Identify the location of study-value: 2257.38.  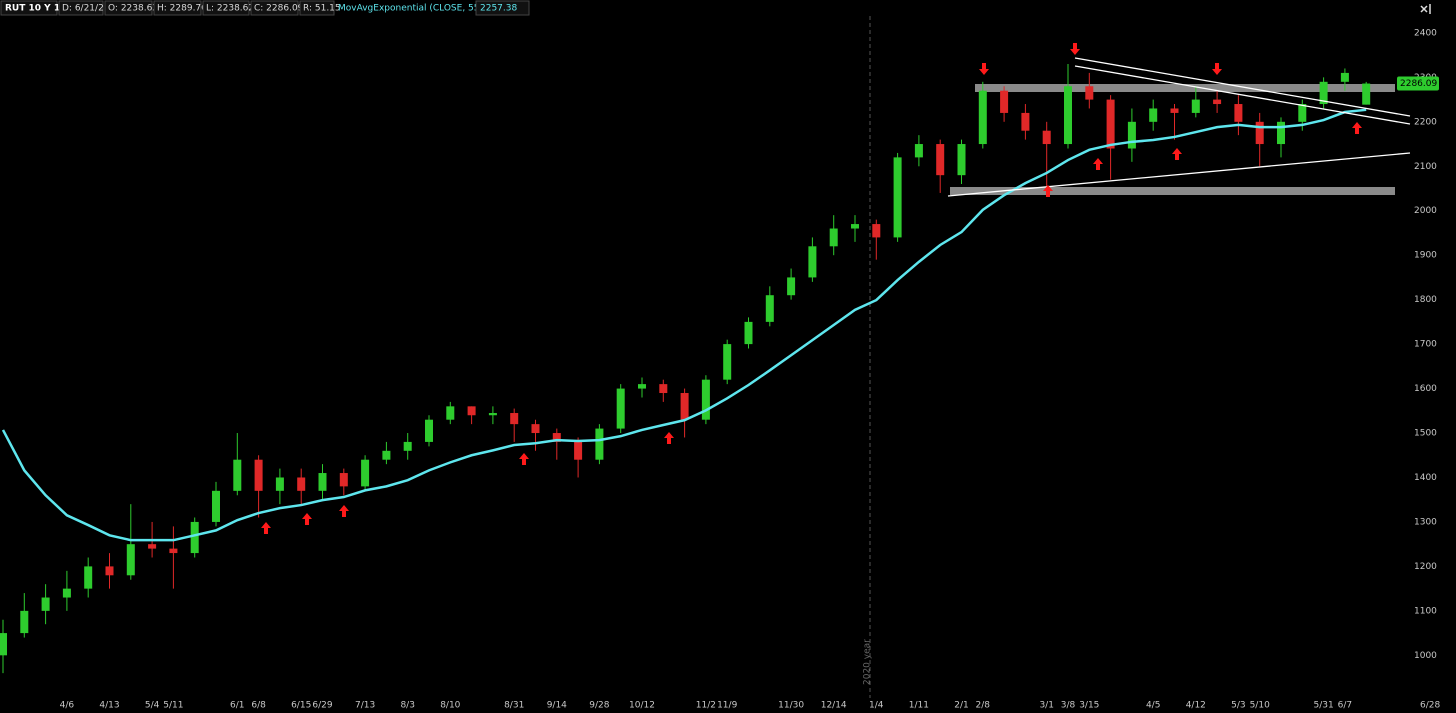
(498, 9).